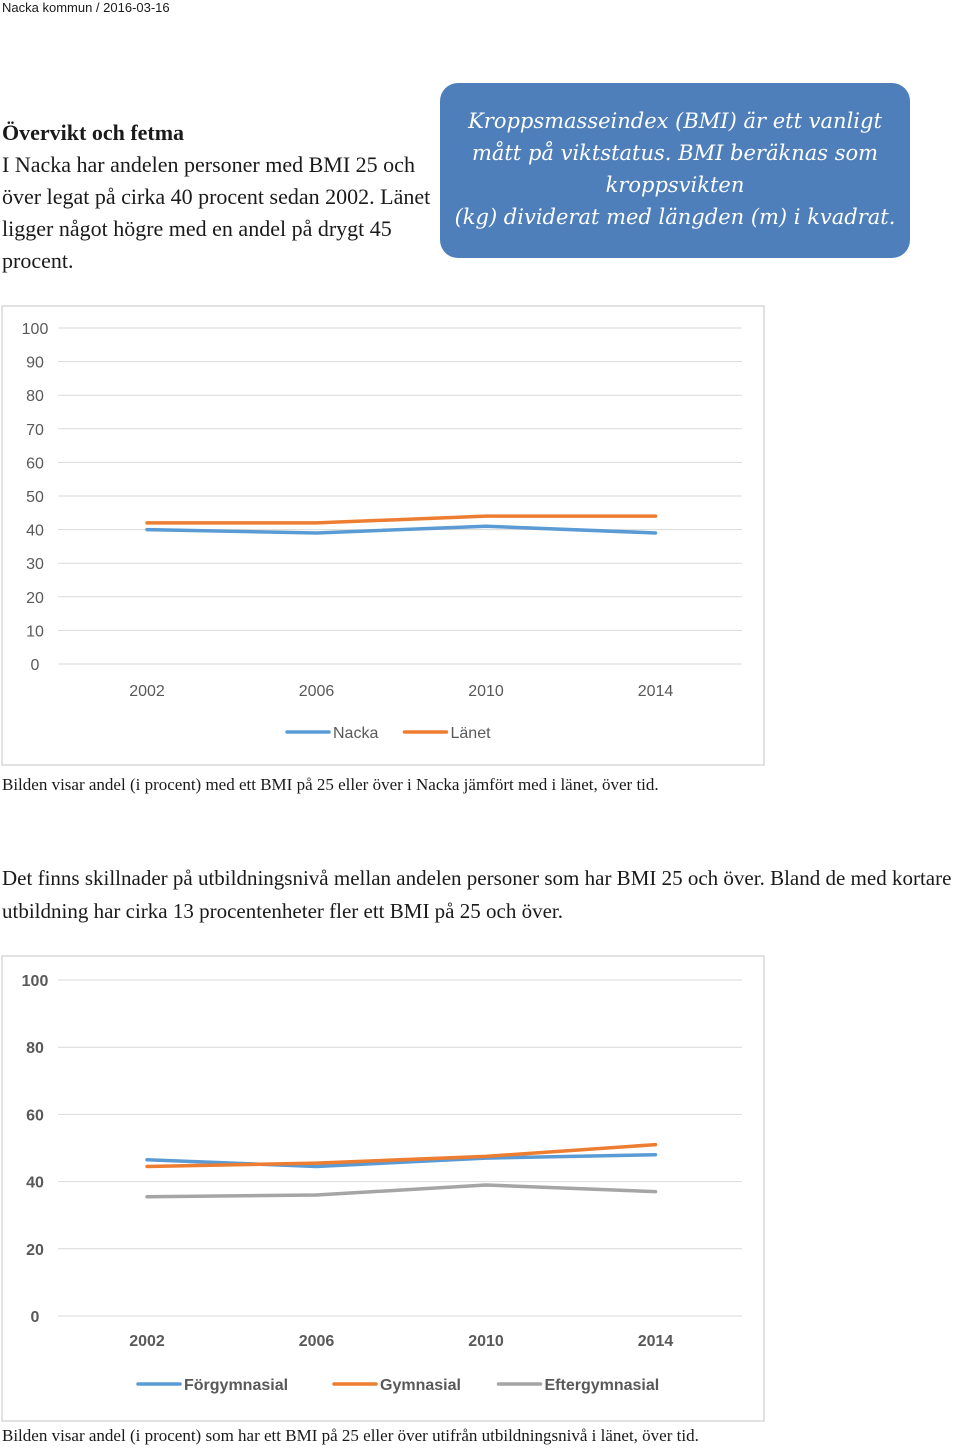 The width and height of the screenshot is (960, 1452). I want to click on info-line-2: mått på viktstatus. BMI beräknas som, so click(675, 153).